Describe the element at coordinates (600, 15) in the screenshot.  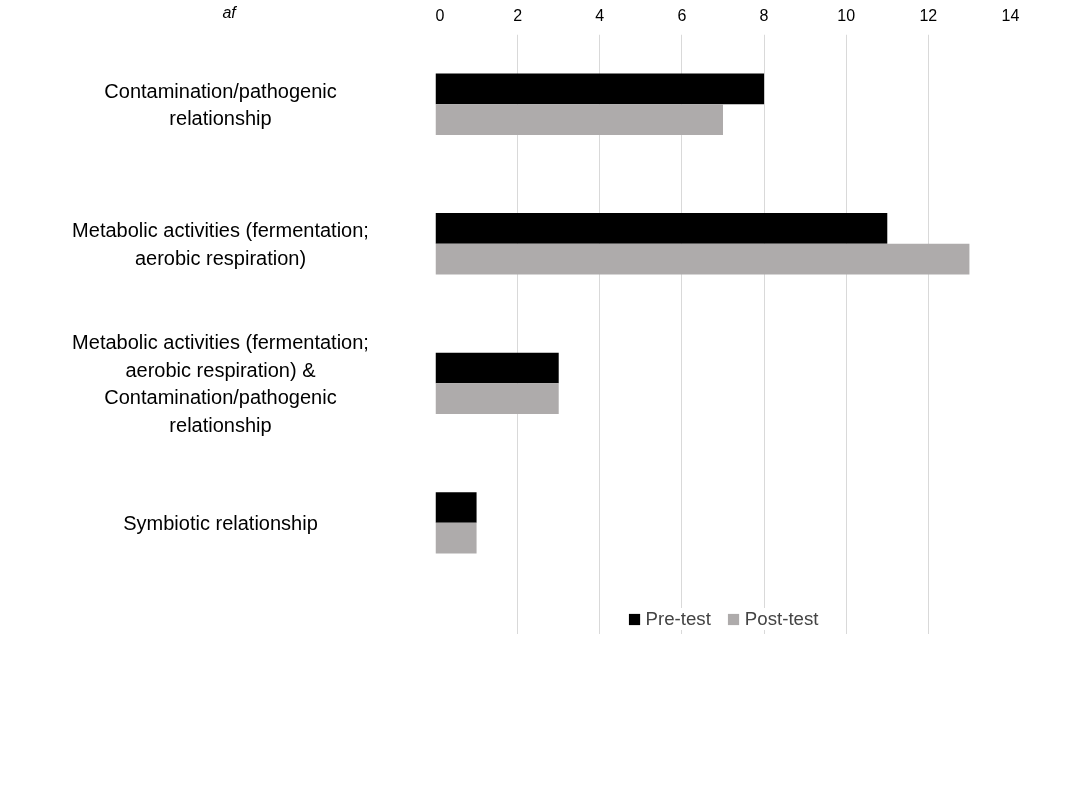
I see `x-tick-label: 4` at that location.